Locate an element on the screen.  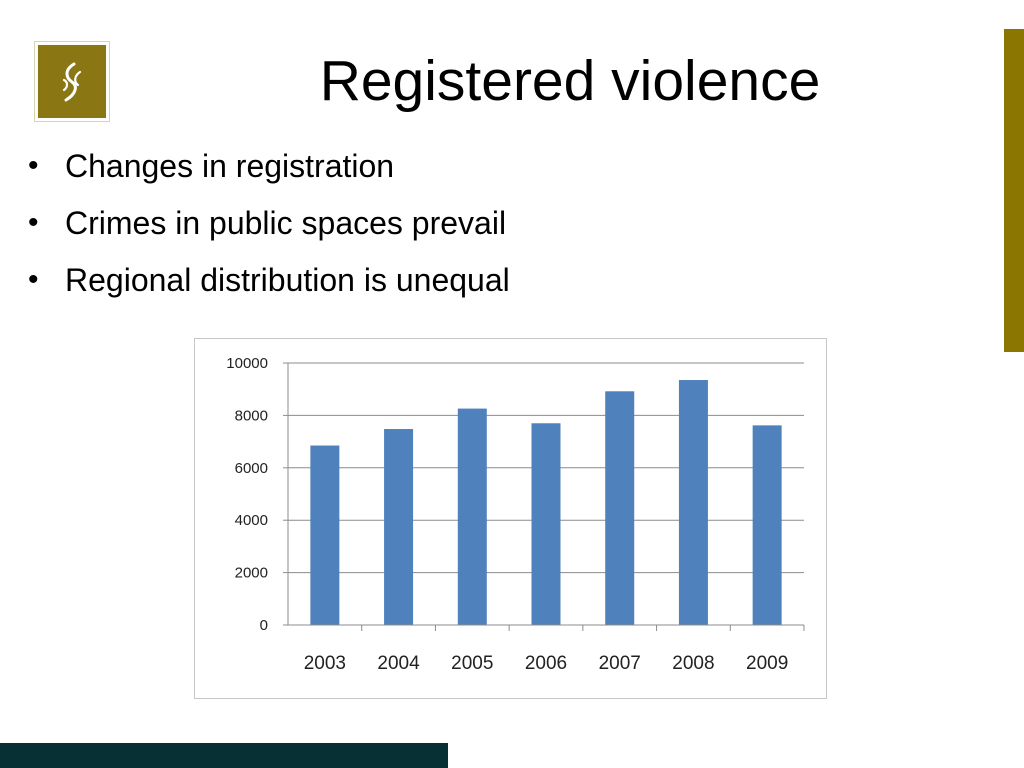
y-tick-label: 2000 is located at coordinates (251, 573).